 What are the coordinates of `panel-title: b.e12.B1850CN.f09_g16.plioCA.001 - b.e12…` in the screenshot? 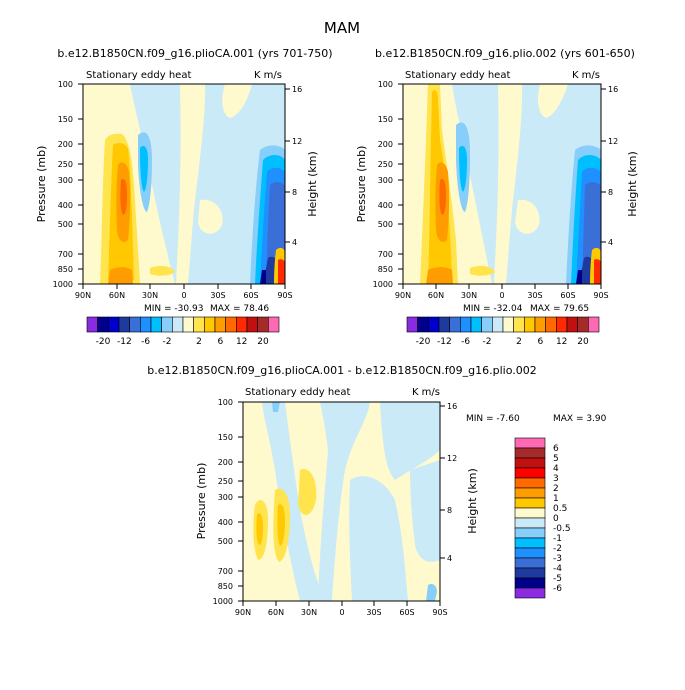 It's located at (341, 370).